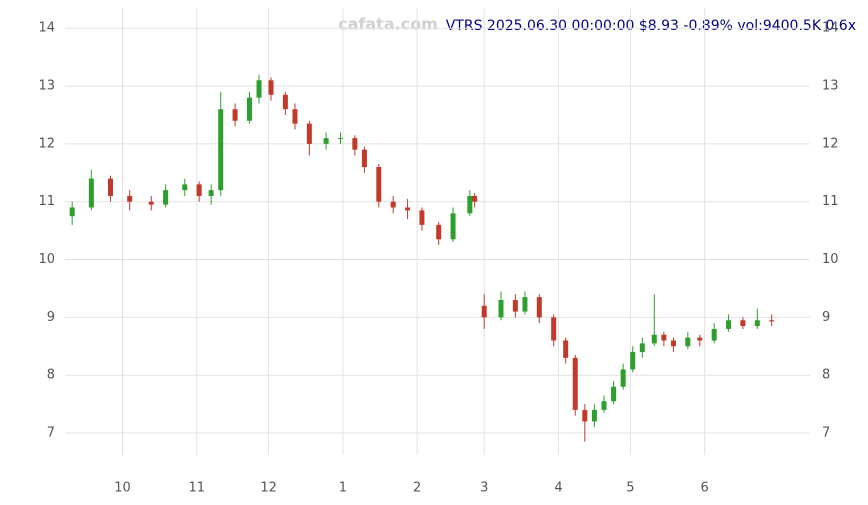 The image size is (868, 505). Describe the element at coordinates (826, 317) in the screenshot. I see `y-tick-label-right: 9` at that location.